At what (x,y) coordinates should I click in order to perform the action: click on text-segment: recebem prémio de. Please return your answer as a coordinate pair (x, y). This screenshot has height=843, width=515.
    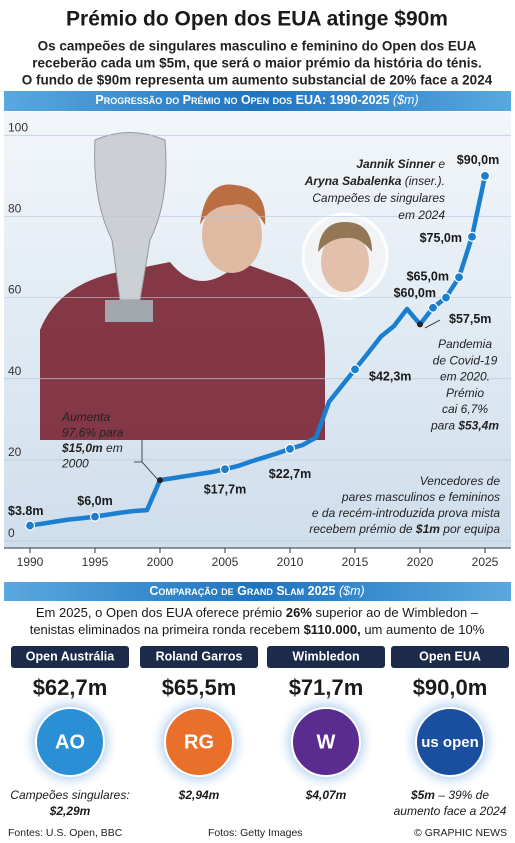
    Looking at the image, I should click on (362, 529).